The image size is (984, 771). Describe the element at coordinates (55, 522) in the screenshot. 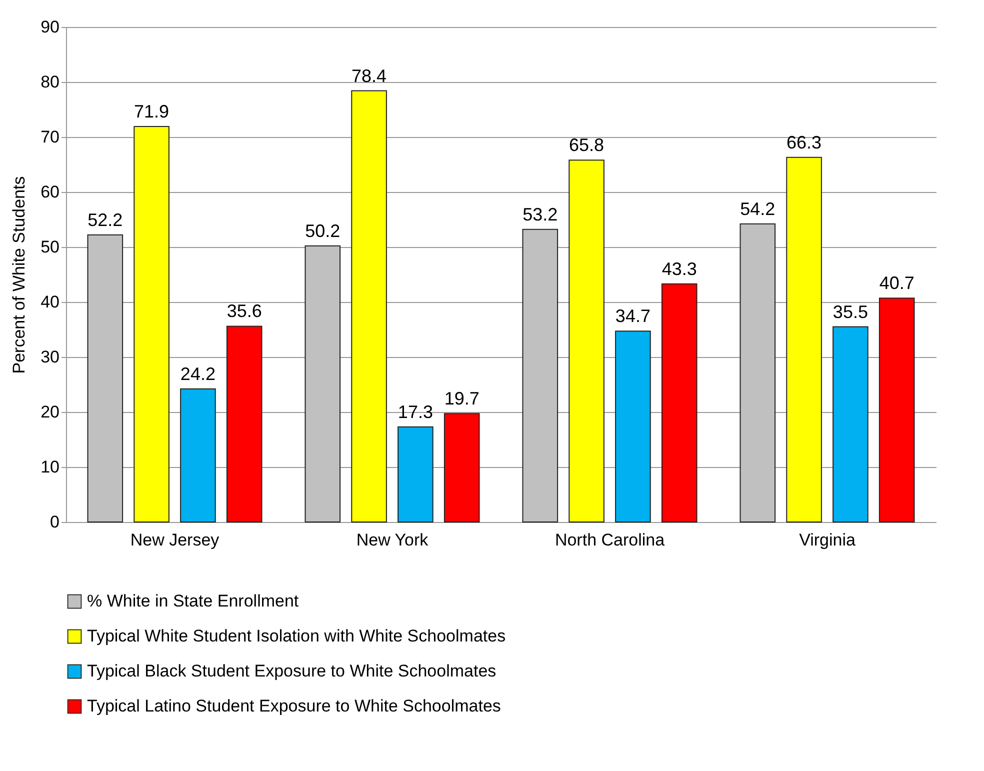

I see `y-tick-label: 0` at that location.